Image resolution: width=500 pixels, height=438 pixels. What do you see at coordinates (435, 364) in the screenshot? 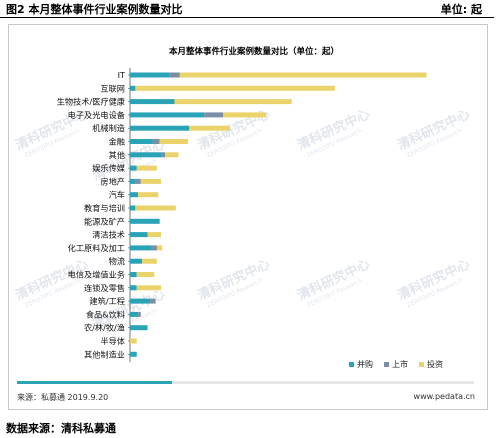
I see `legend-label: 投资` at bounding box center [435, 364].